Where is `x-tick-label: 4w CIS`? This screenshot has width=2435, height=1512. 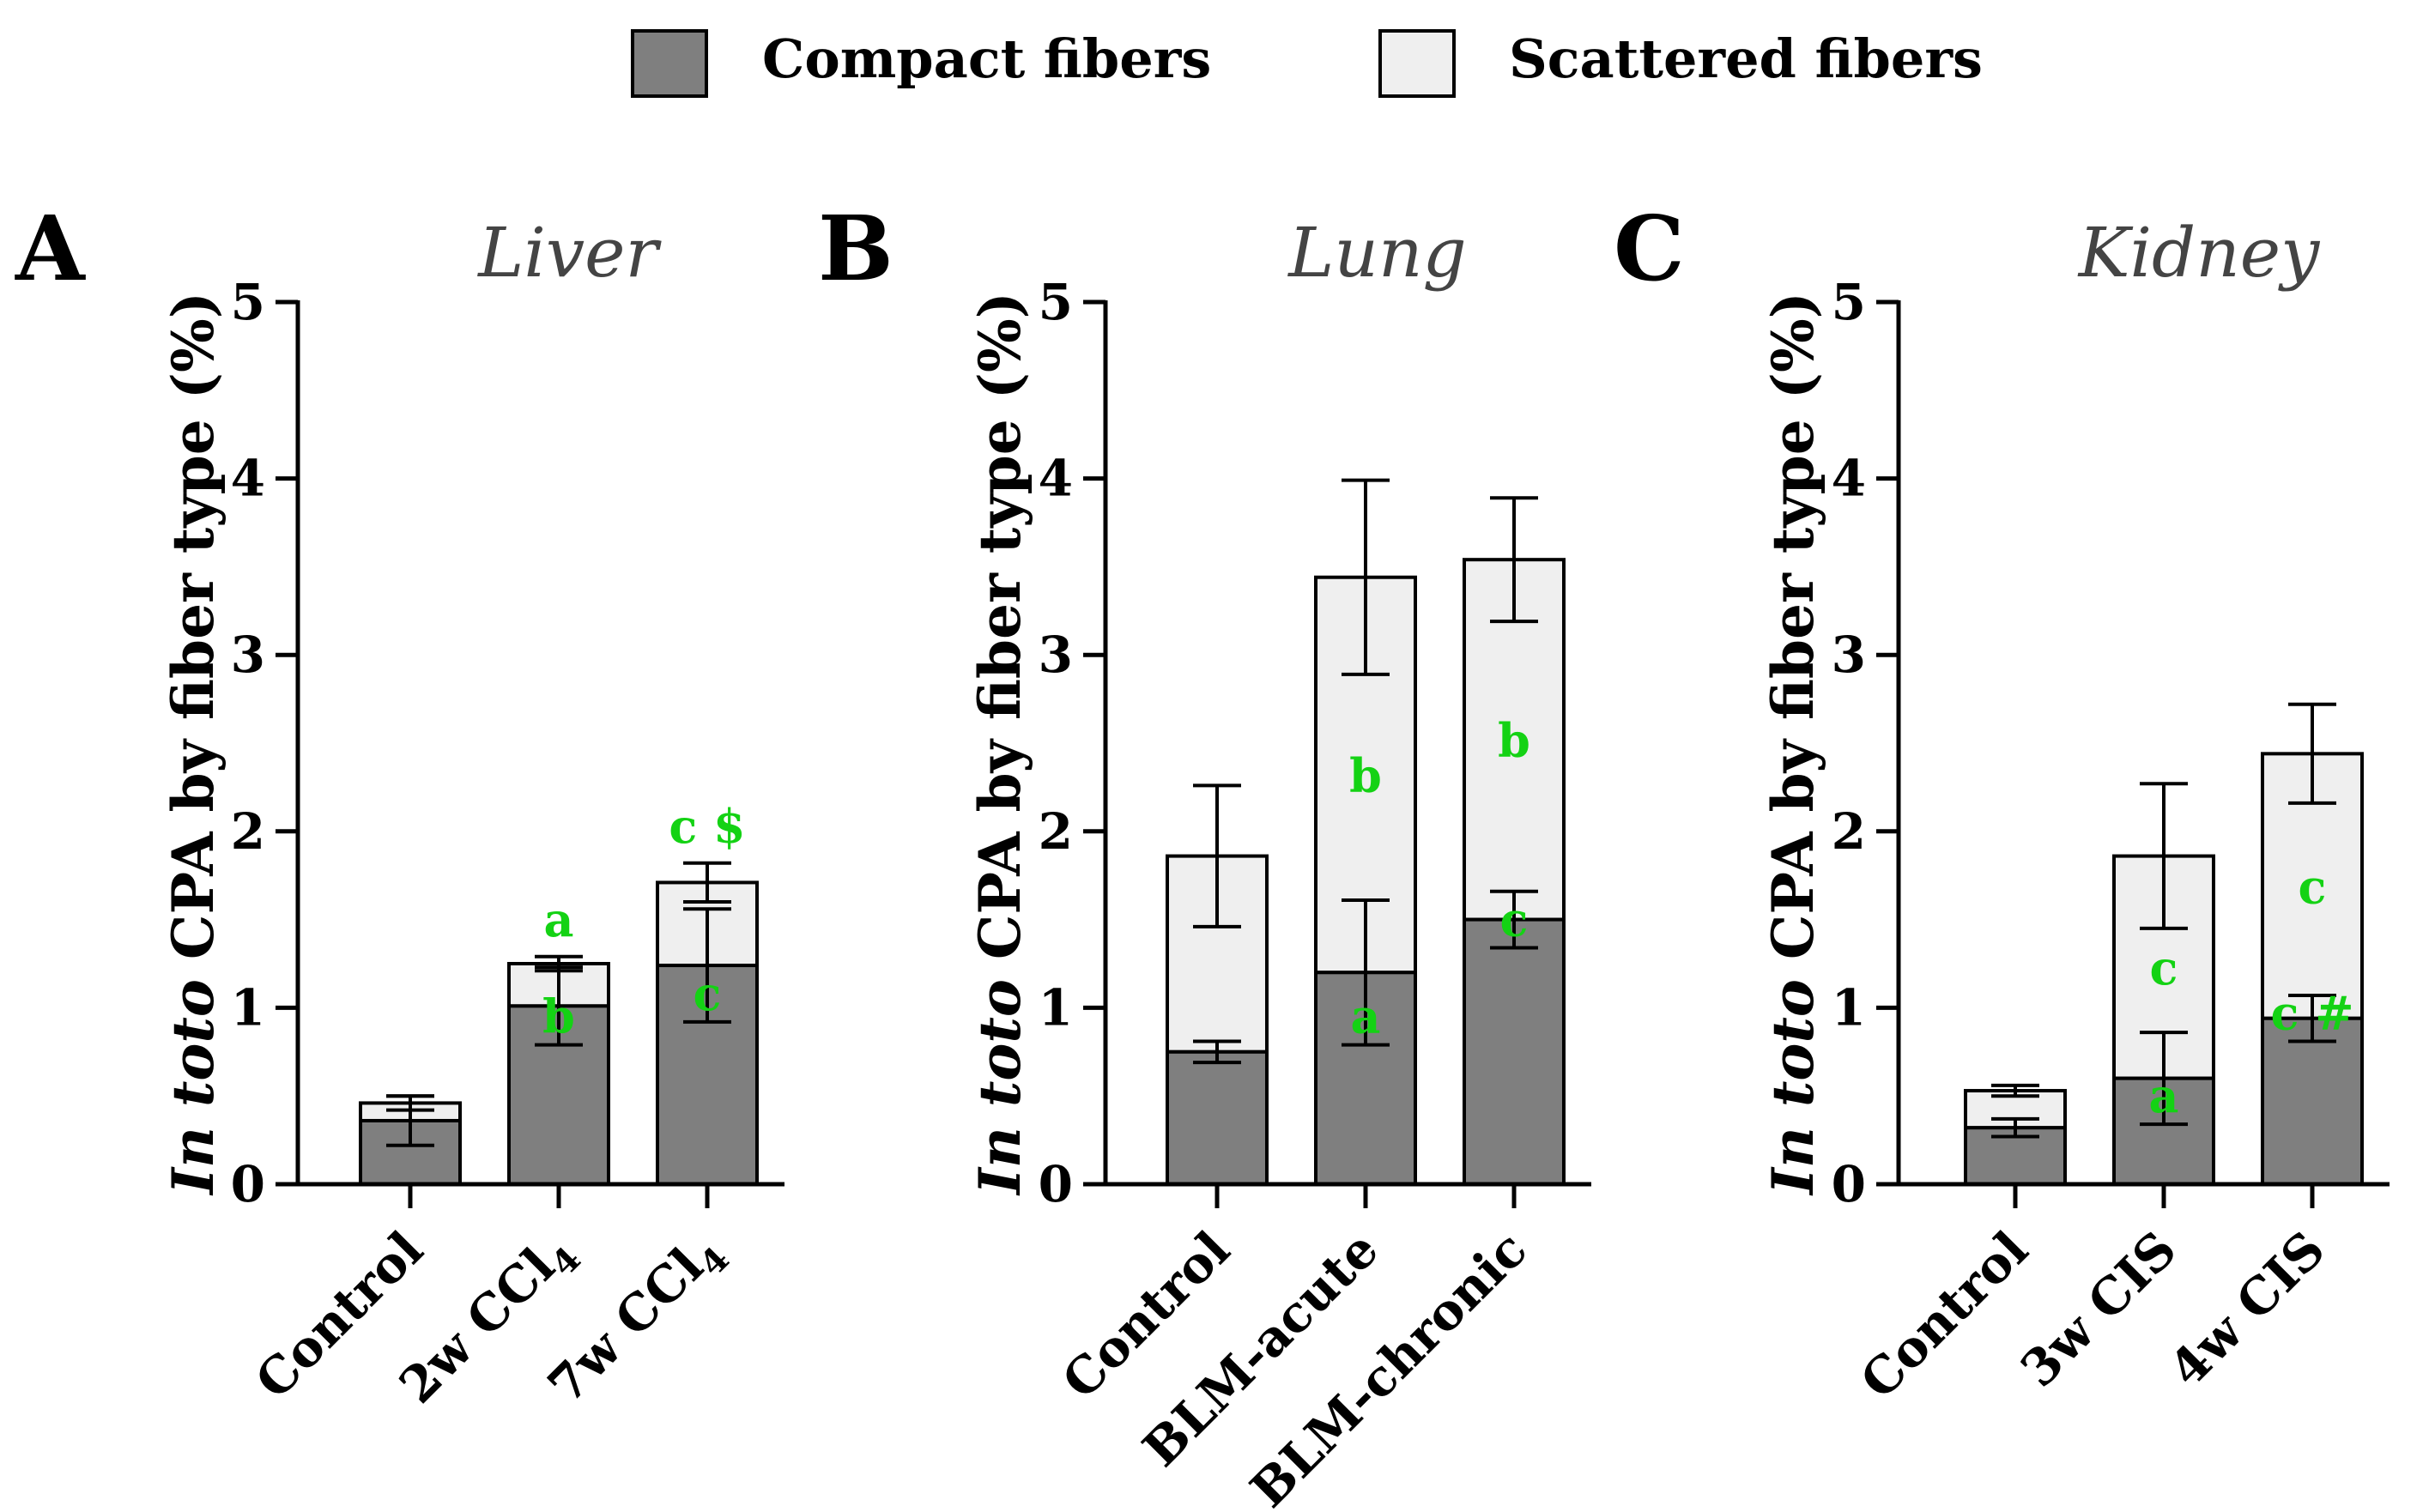
x-tick-label: 4w CIS is located at coordinates (2247, 1309).